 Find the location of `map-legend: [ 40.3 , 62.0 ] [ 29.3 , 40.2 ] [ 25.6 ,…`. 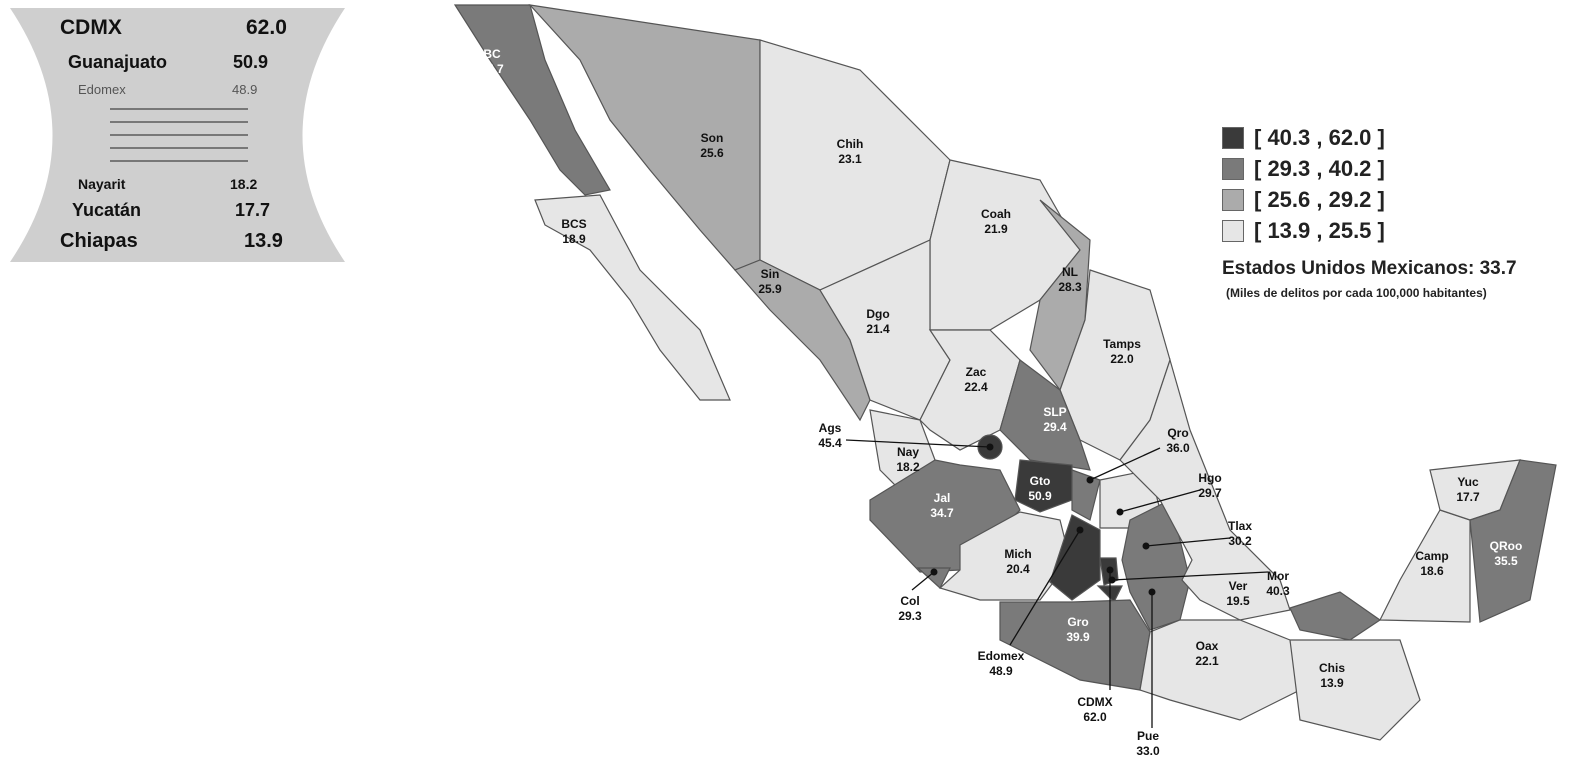

map-legend: [ 40.3 , 62.0 ] [ 29.3 , 40.2 ] [ 25.6 ,… is located at coordinates (1369, 211).